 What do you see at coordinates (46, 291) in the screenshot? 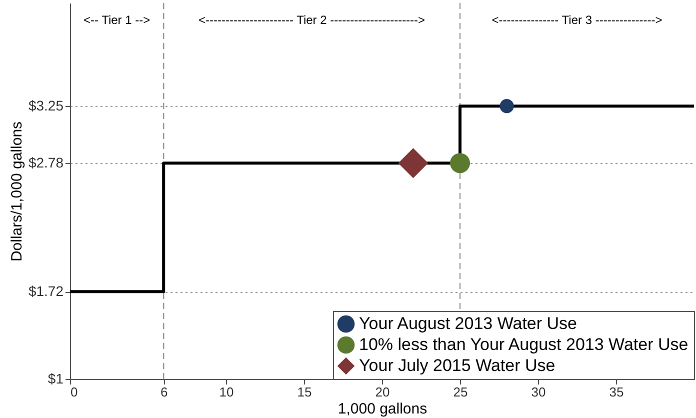
I see `y-tick-label: $1.72` at bounding box center [46, 291].